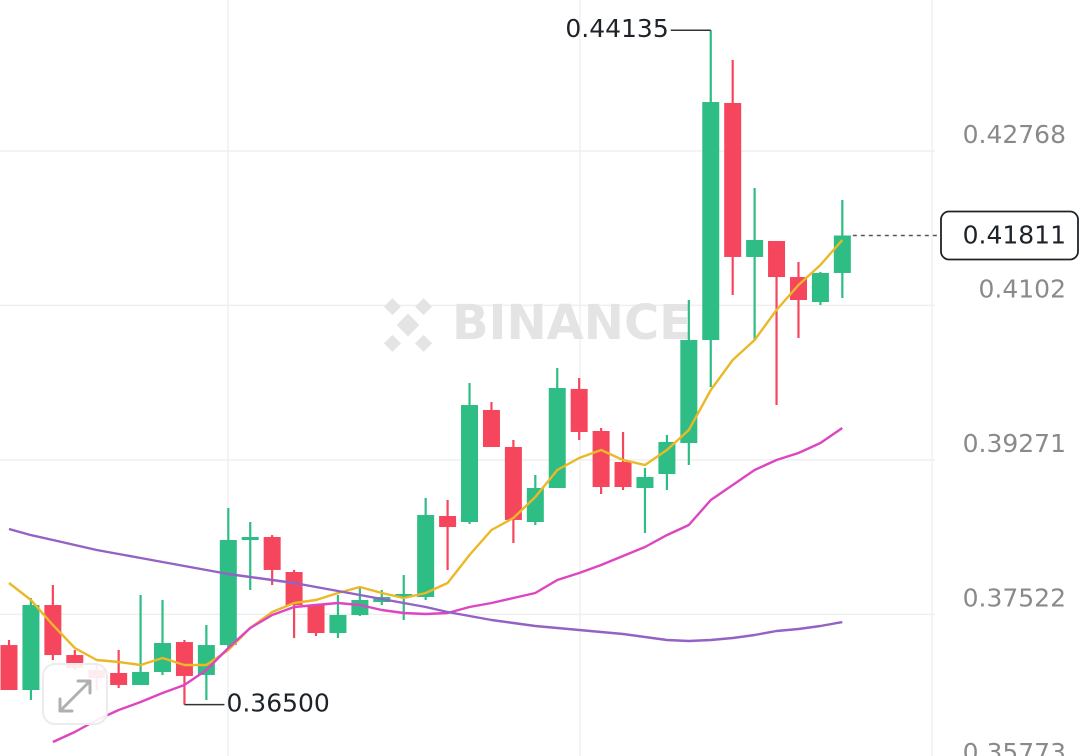  Describe the element at coordinates (1014, 235) in the screenshot. I see `last-price-label: 0.41811` at that location.